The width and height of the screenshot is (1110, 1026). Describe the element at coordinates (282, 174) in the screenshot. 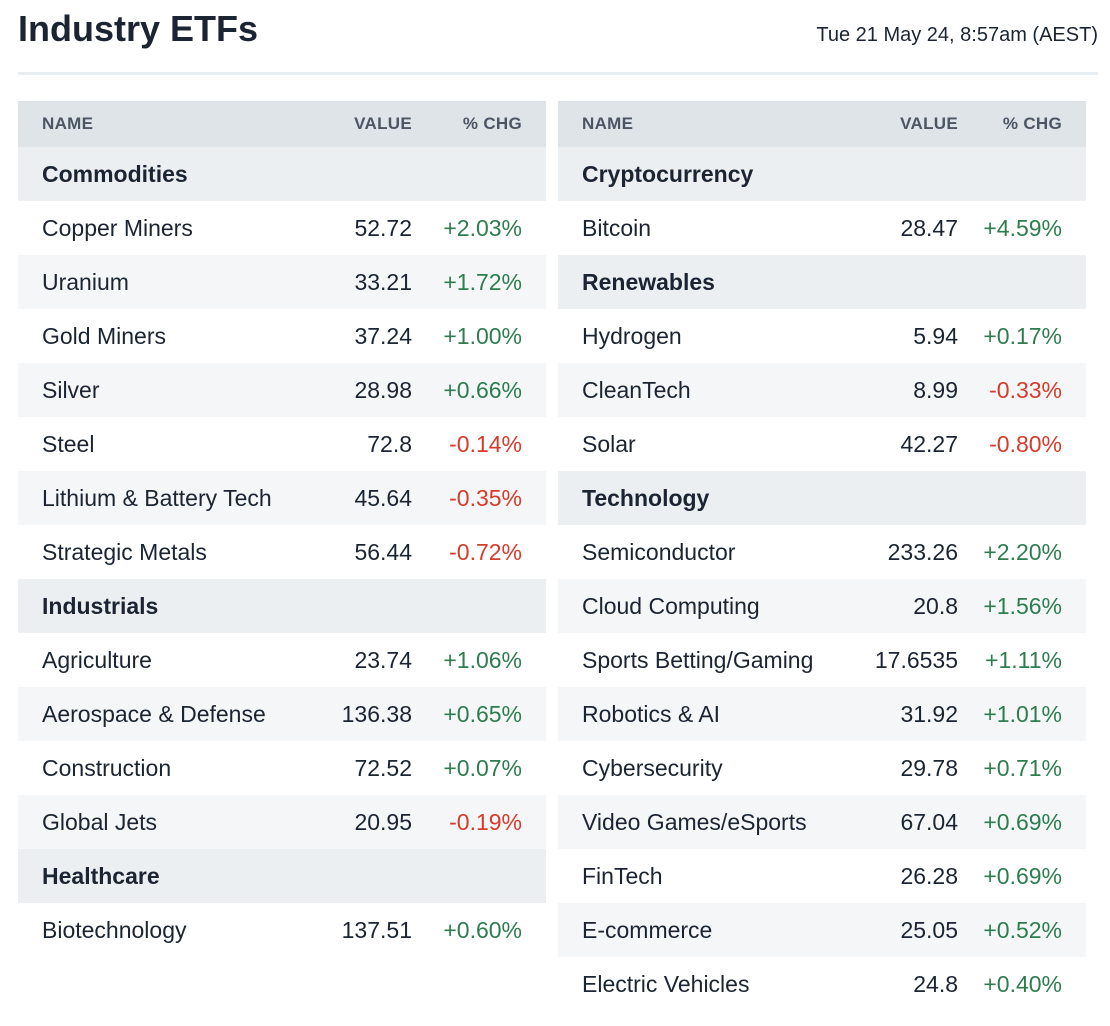

I see `section-header: Commodities` at that location.